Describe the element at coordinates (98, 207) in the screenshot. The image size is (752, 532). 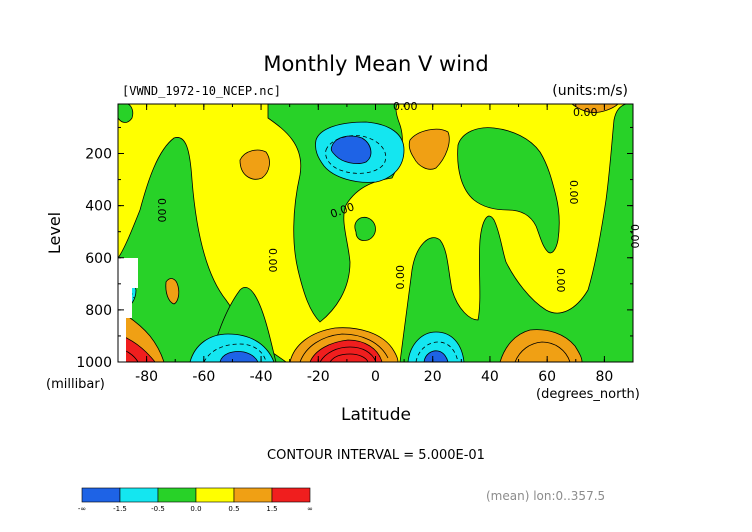
I see `y-tick-label: 400` at that location.